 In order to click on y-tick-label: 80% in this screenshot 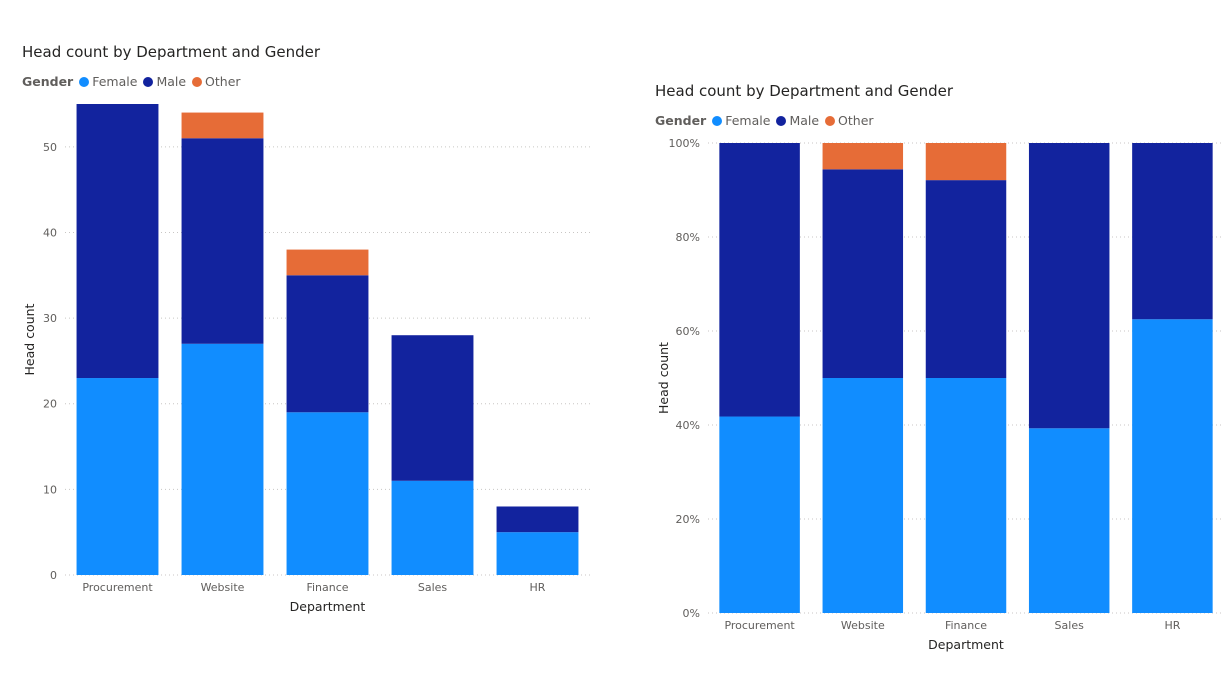, I will do `click(688, 237)`.